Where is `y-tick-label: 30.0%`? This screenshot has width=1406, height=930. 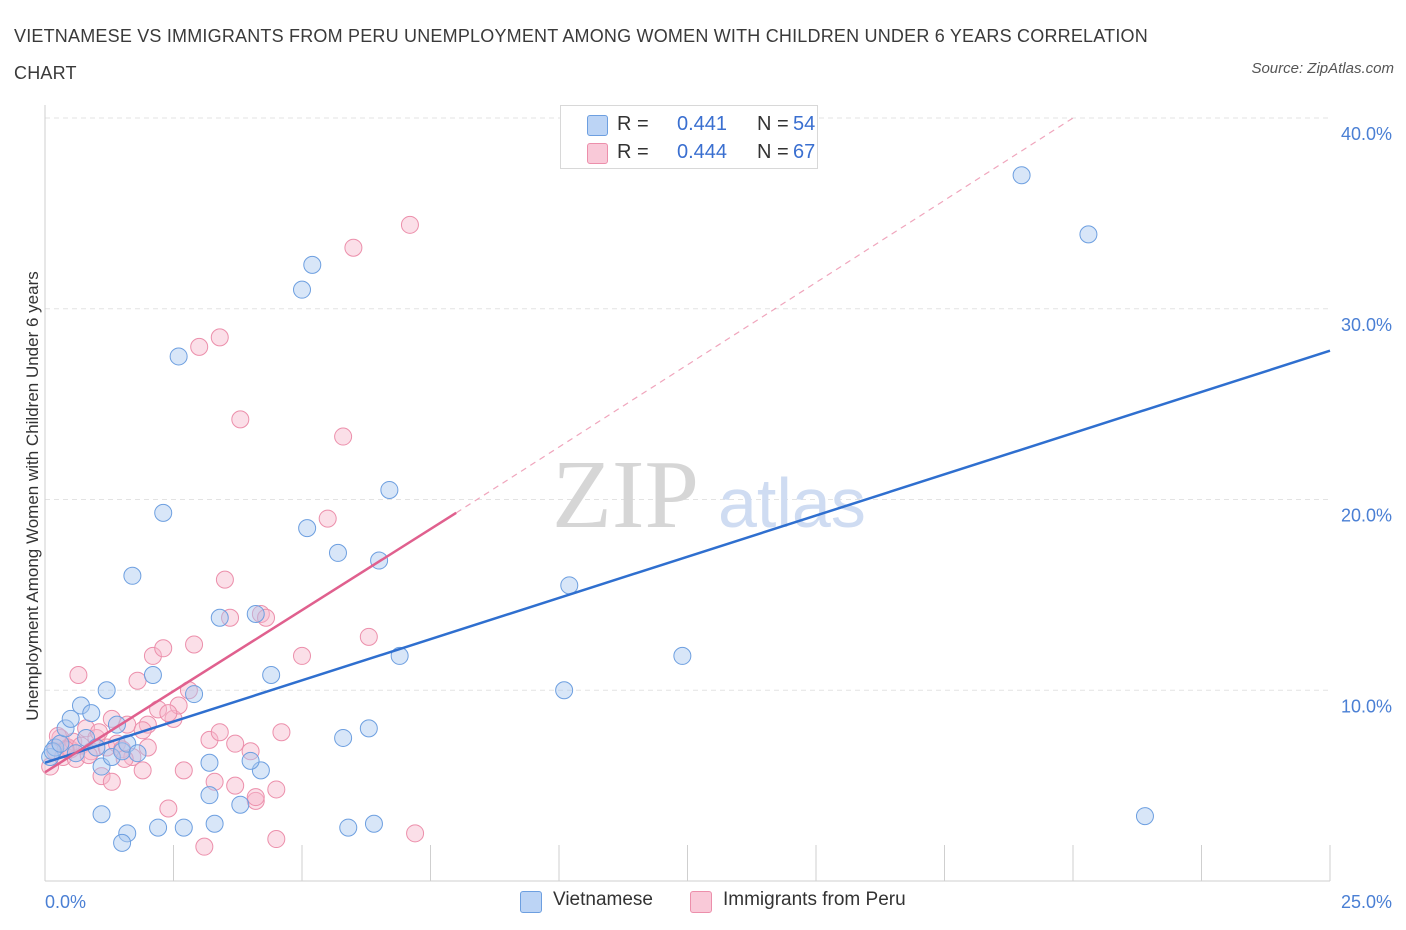 y-tick-label: 30.0% is located at coordinates (1366, 325).